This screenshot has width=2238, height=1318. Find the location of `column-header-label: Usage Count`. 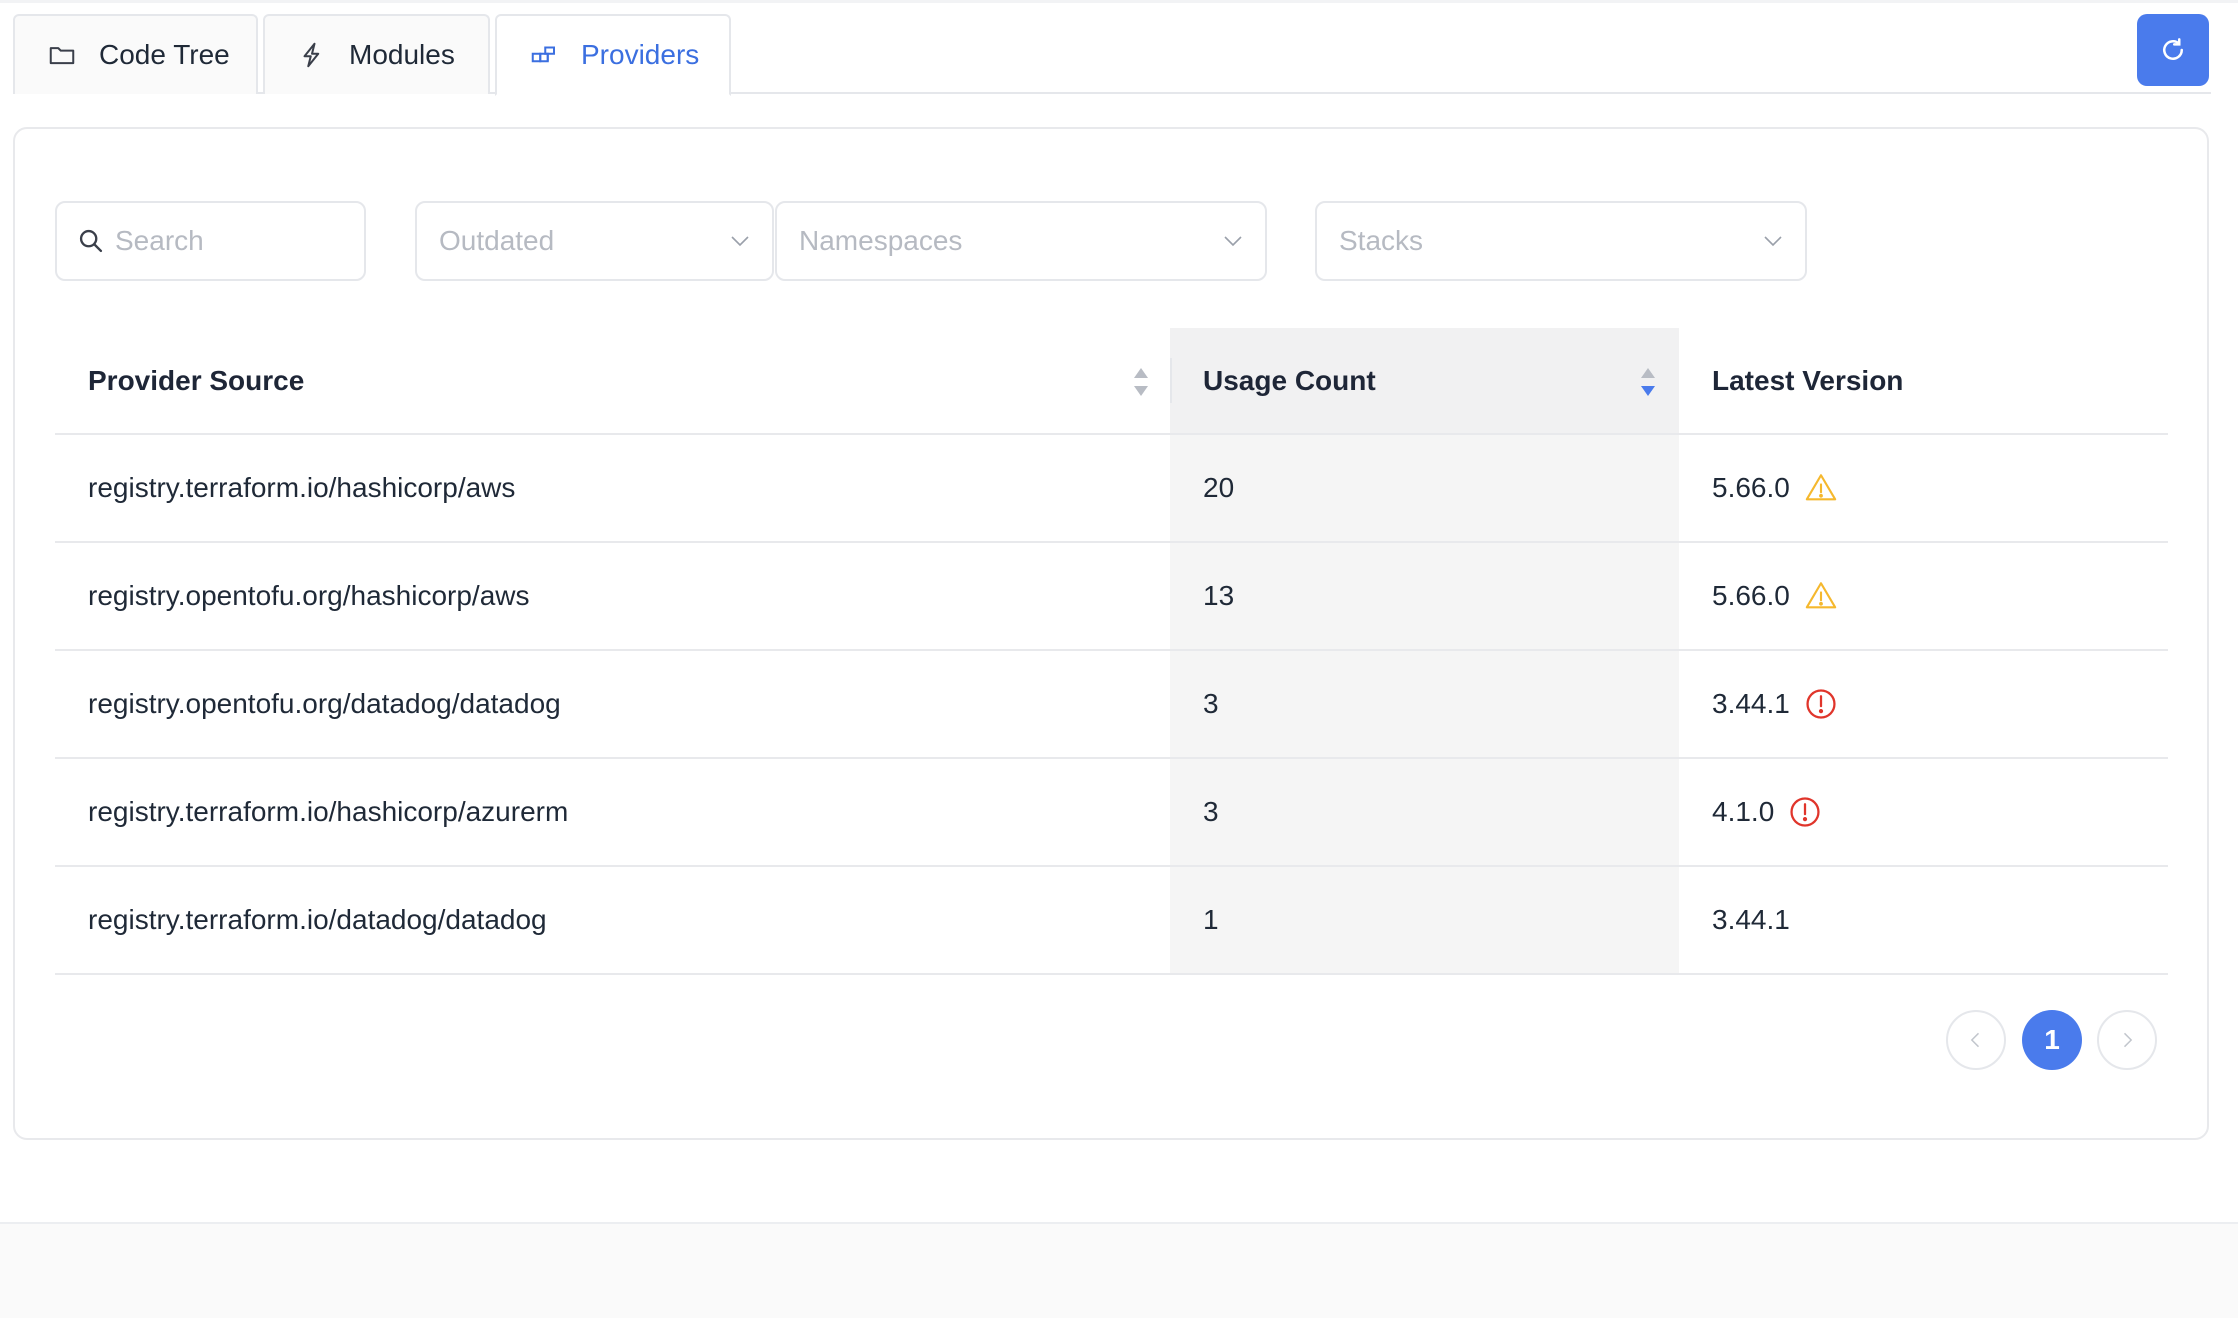

column-header-label: Usage Count is located at coordinates (1289, 380).